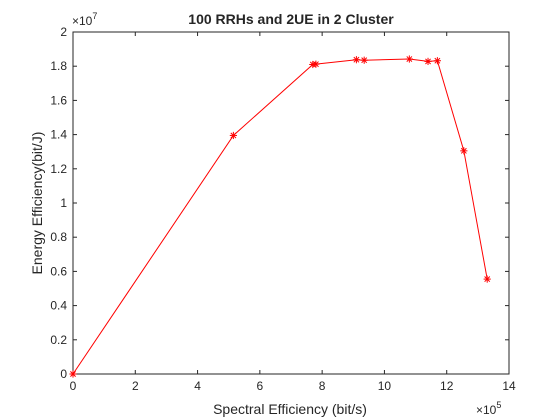 Image resolution: width=560 pixels, height=420 pixels. What do you see at coordinates (63, 374) in the screenshot?
I see `y-tick-label: 0` at bounding box center [63, 374].